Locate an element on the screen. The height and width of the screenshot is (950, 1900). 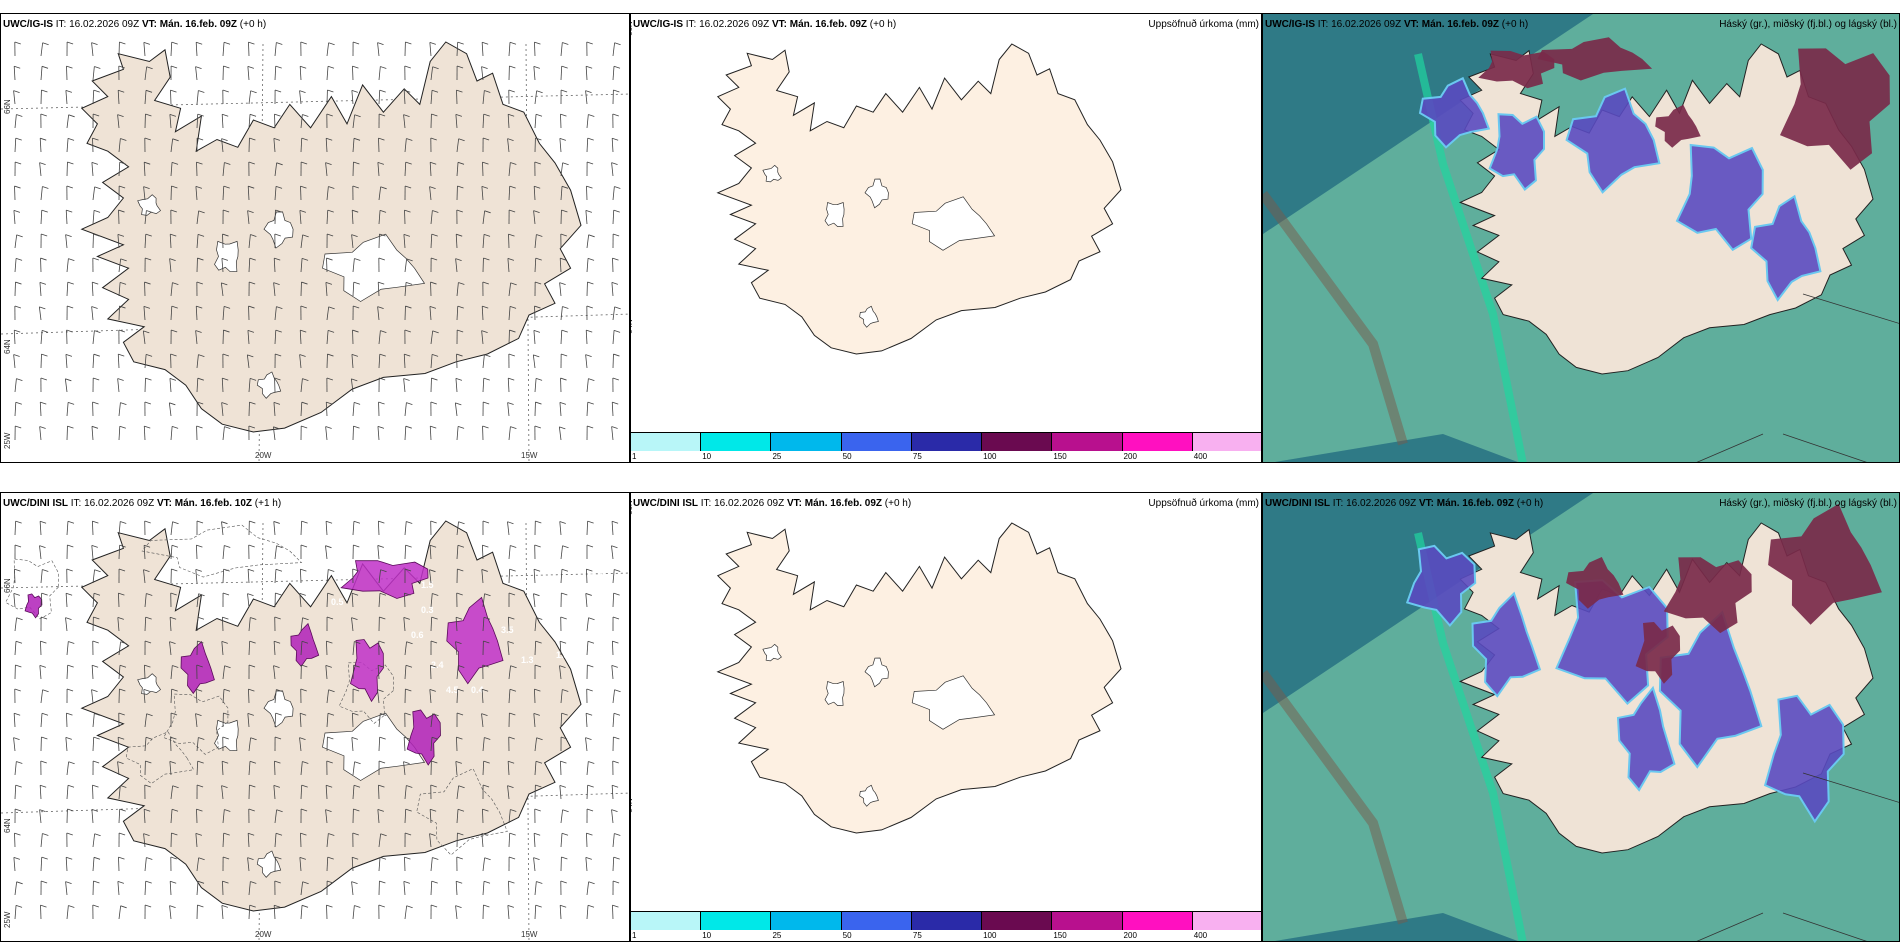
valid-time: Mán. 16.feb. 09Z is located at coordinates (843, 503).